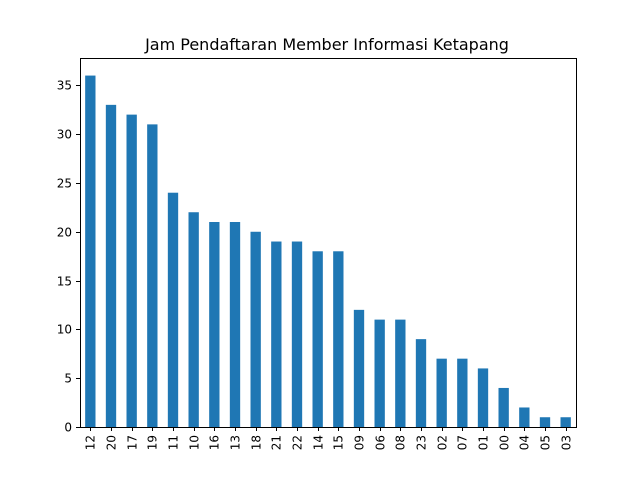 This screenshot has height=480, width=640. I want to click on x-tick-label: 13, so click(236, 442).